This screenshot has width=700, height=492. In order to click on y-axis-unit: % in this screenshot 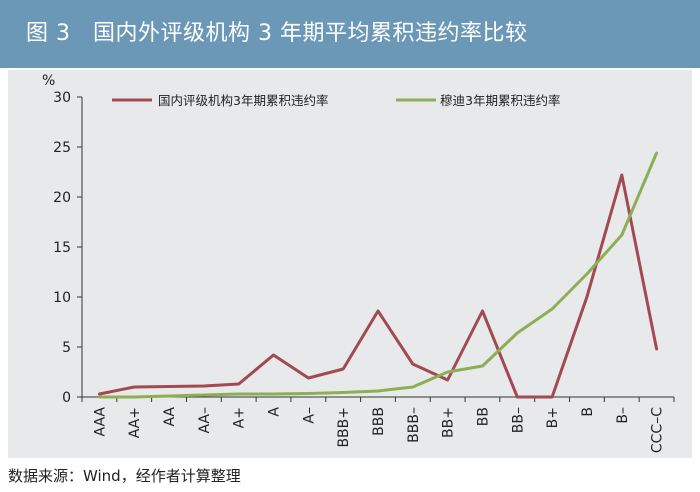, I will do `click(48, 81)`.